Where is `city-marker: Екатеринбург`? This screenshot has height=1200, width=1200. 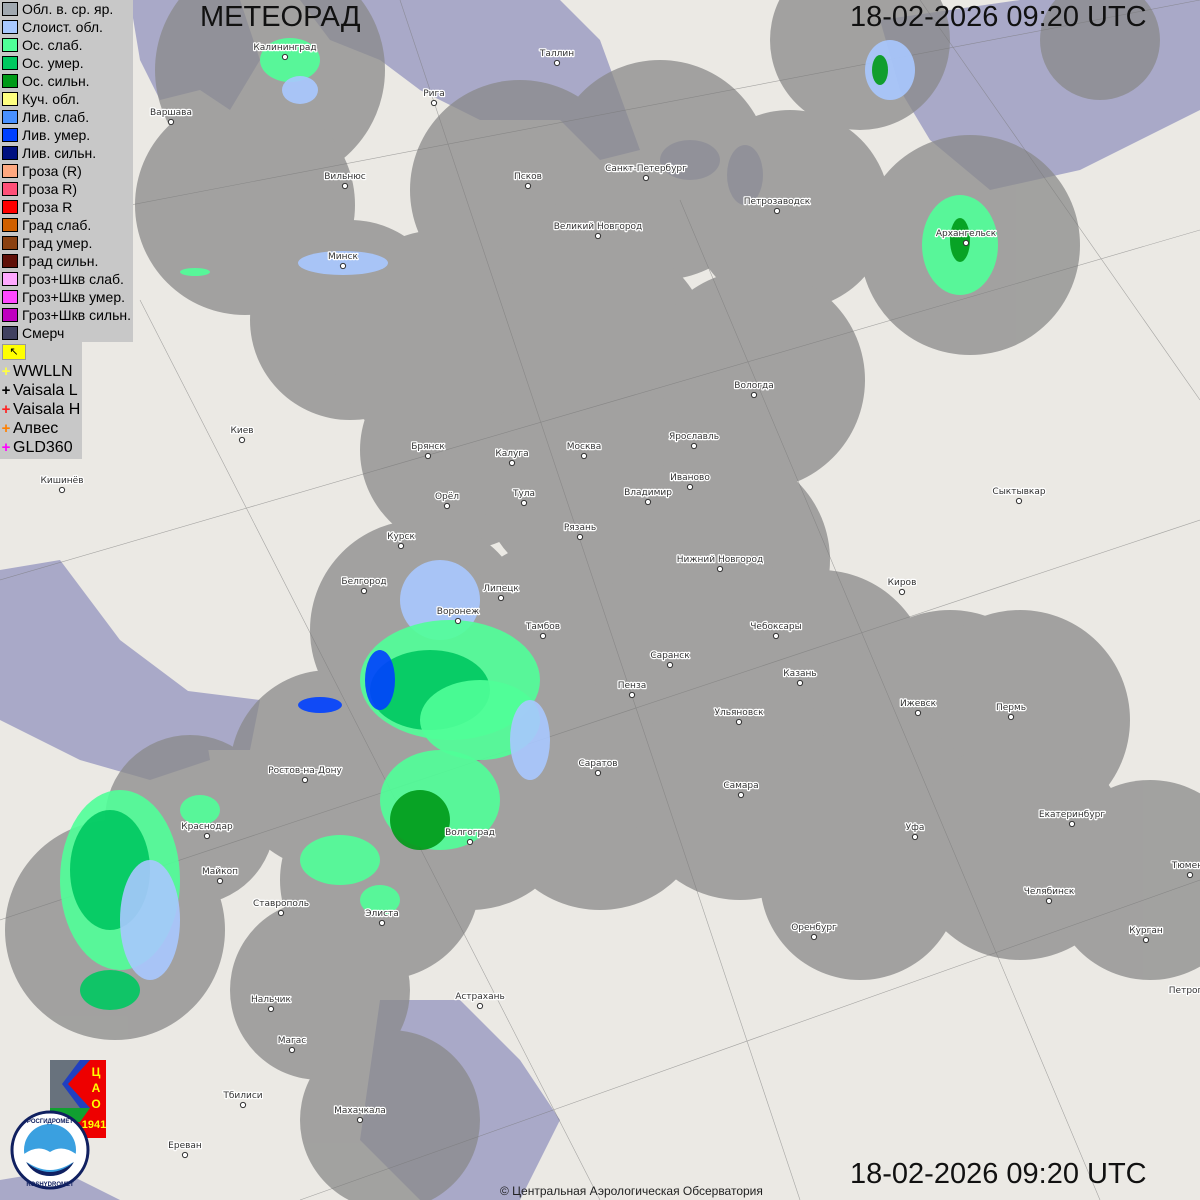
city-marker: Екатеринбург is located at coordinates (1072, 818).